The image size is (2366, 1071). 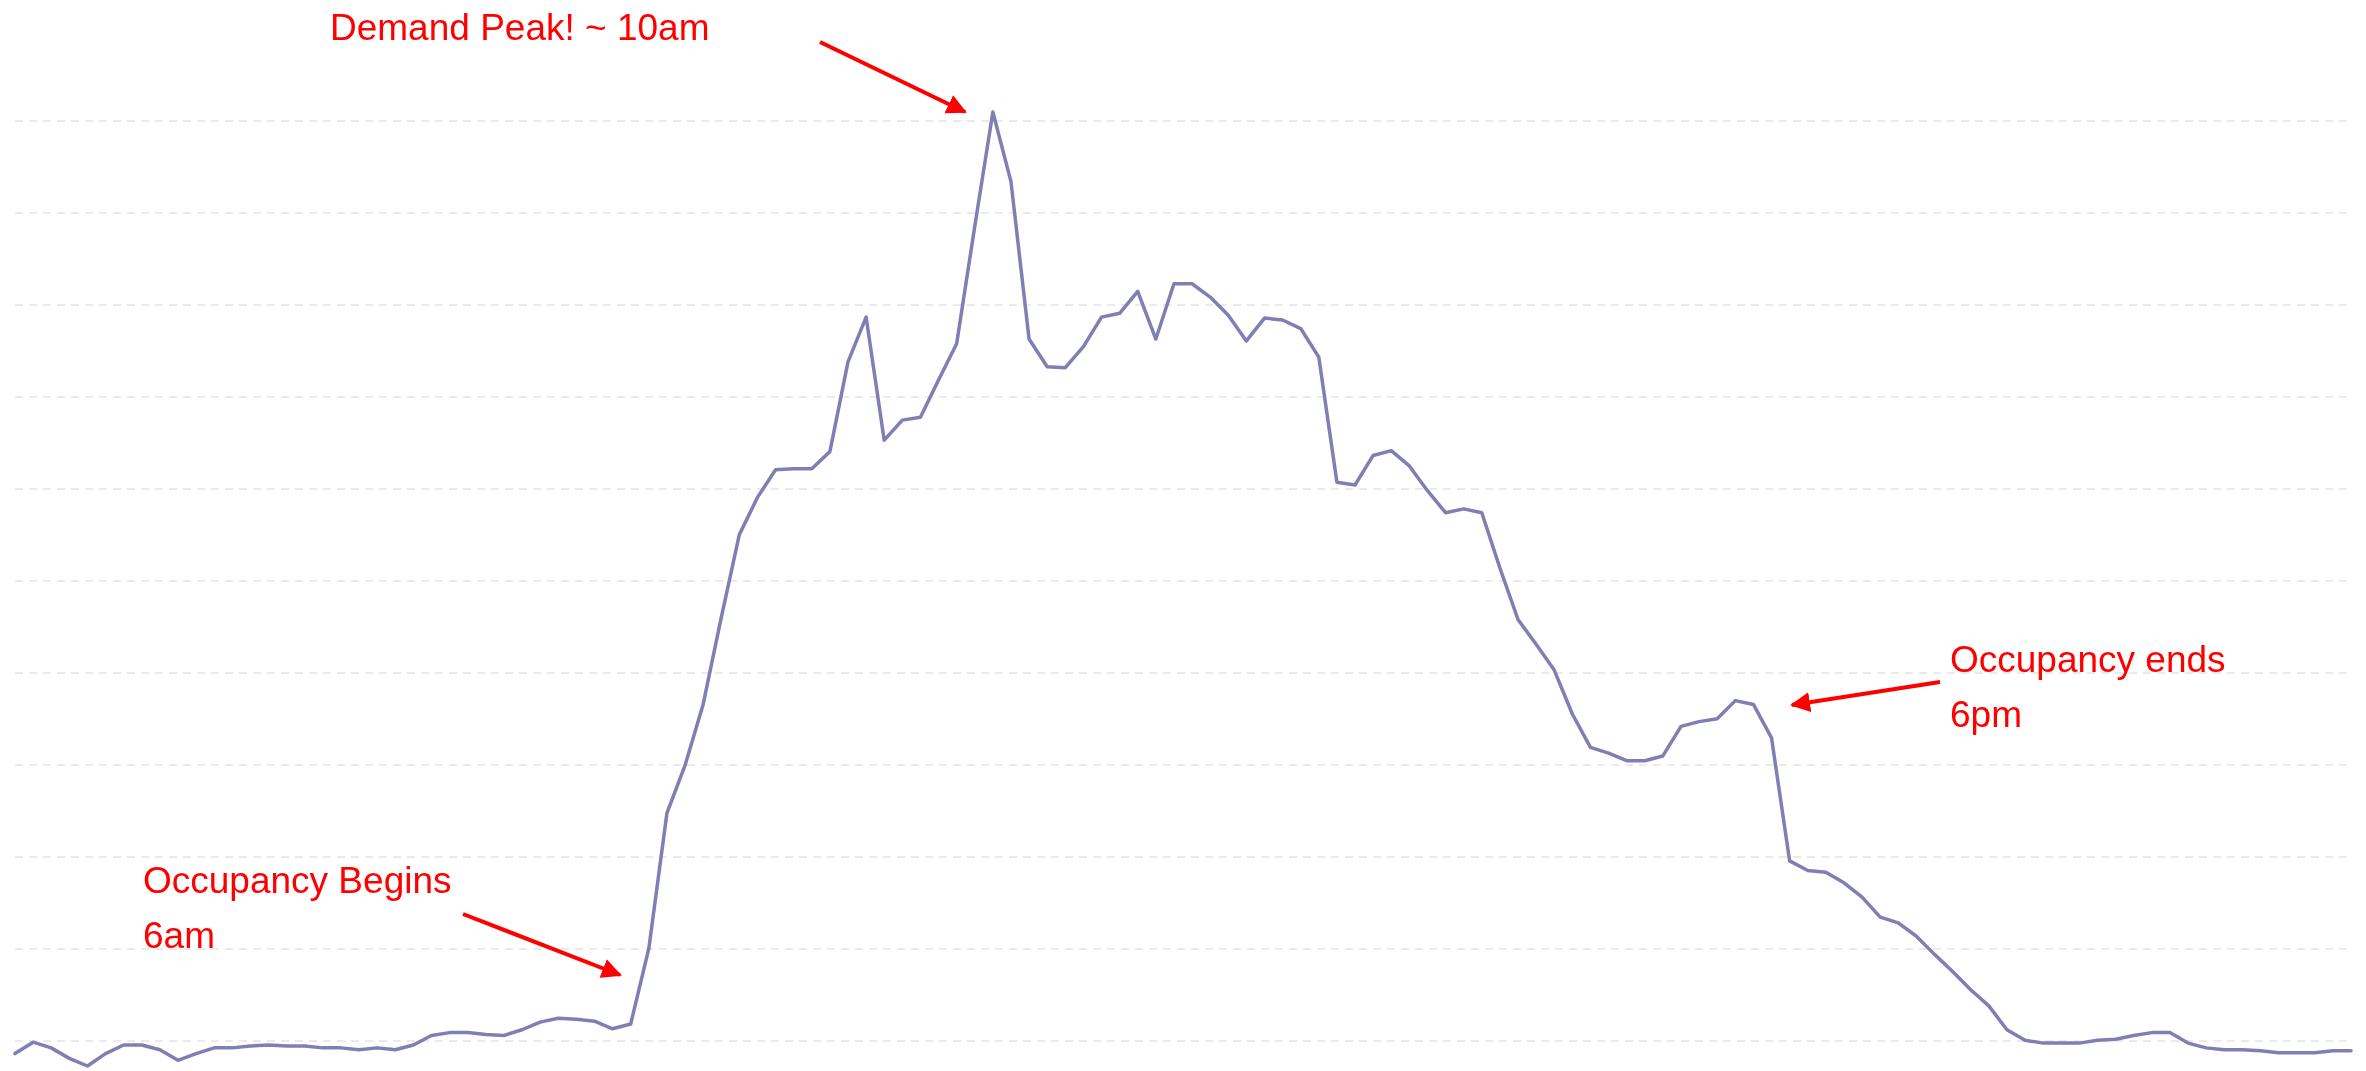 What do you see at coordinates (520, 27) in the screenshot?
I see `text: Demand Peak! ~ 10am` at bounding box center [520, 27].